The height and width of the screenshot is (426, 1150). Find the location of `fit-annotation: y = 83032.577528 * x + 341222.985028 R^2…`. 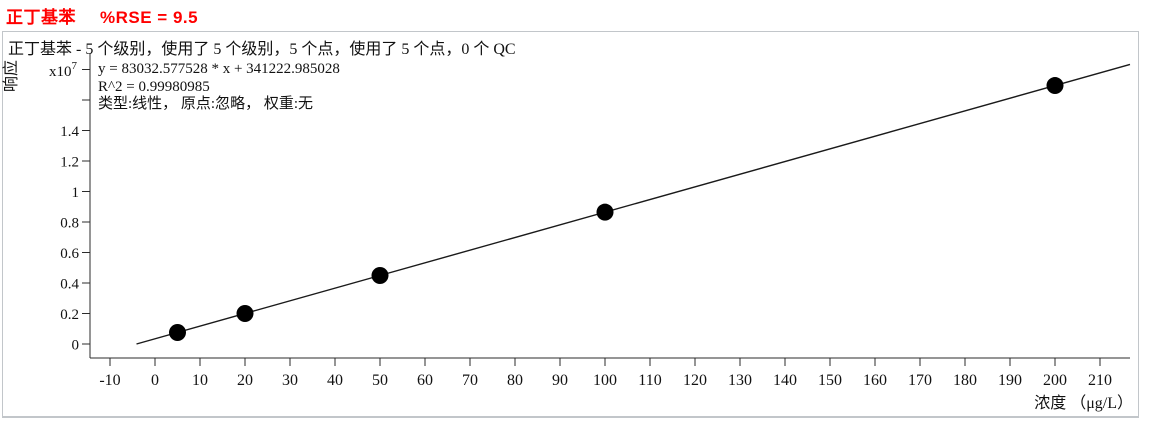

fit-annotation: y = 83032.577528 * x + 341222.985028 R^2… is located at coordinates (219, 87).